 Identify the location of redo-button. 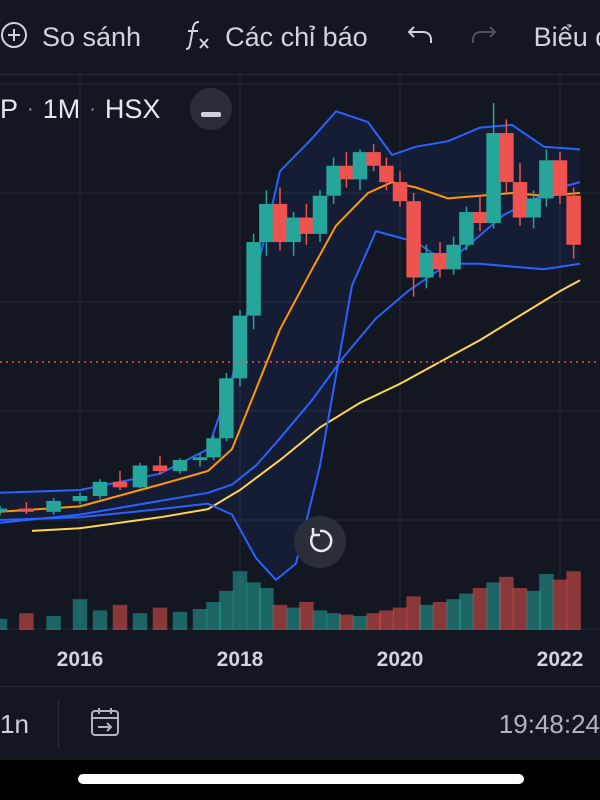
(484, 37).